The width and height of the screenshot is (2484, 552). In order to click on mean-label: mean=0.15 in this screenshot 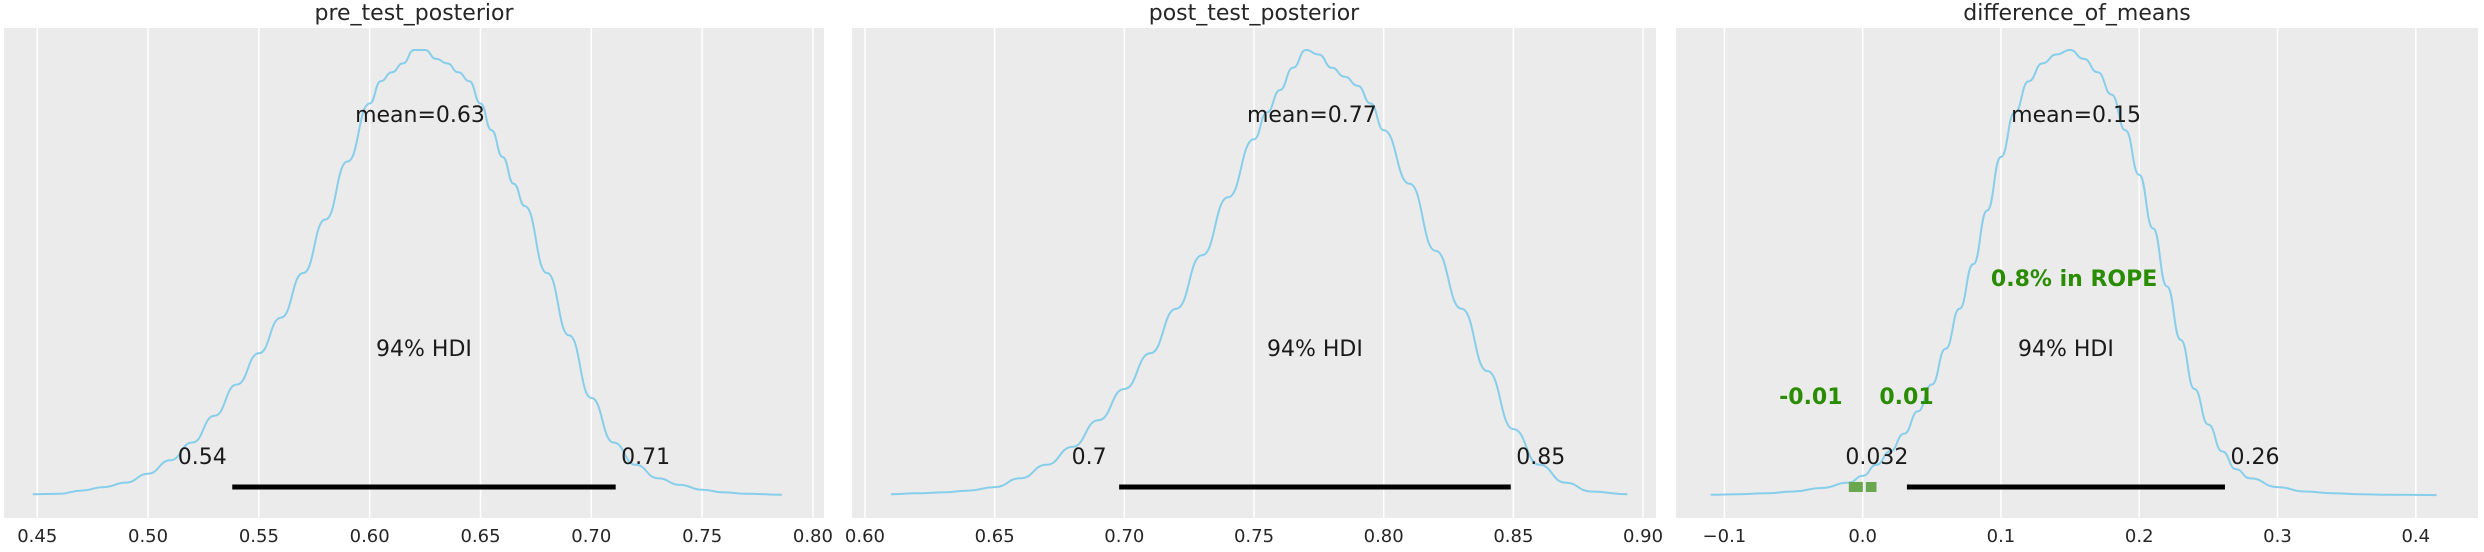, I will do `click(2076, 115)`.